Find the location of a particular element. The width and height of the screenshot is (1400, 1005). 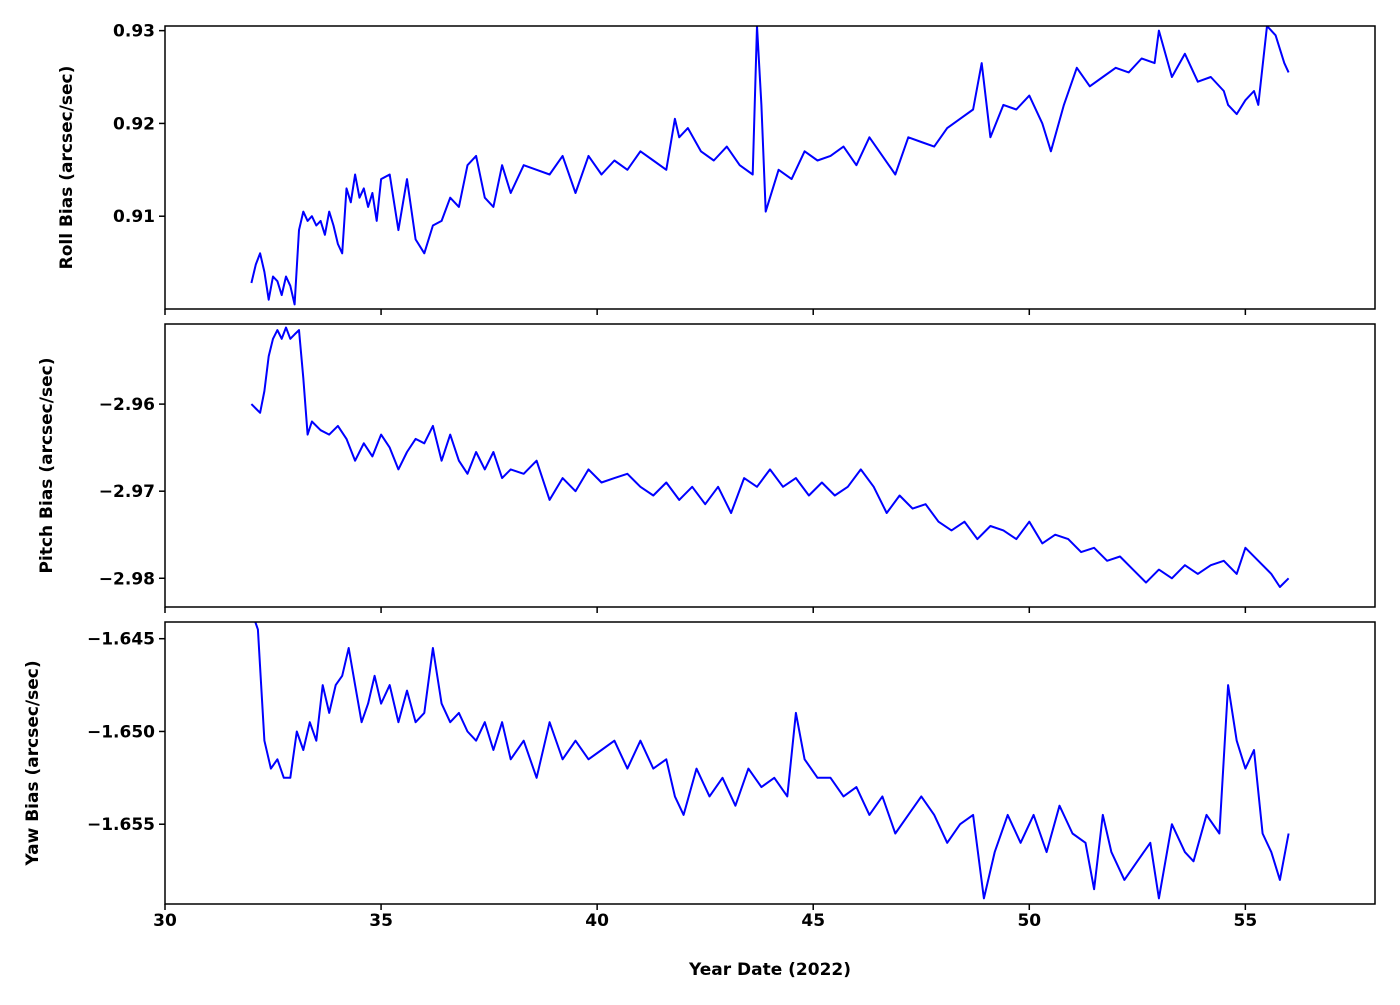

pitch-y-tick-label: −2.97 is located at coordinates (127, 492).